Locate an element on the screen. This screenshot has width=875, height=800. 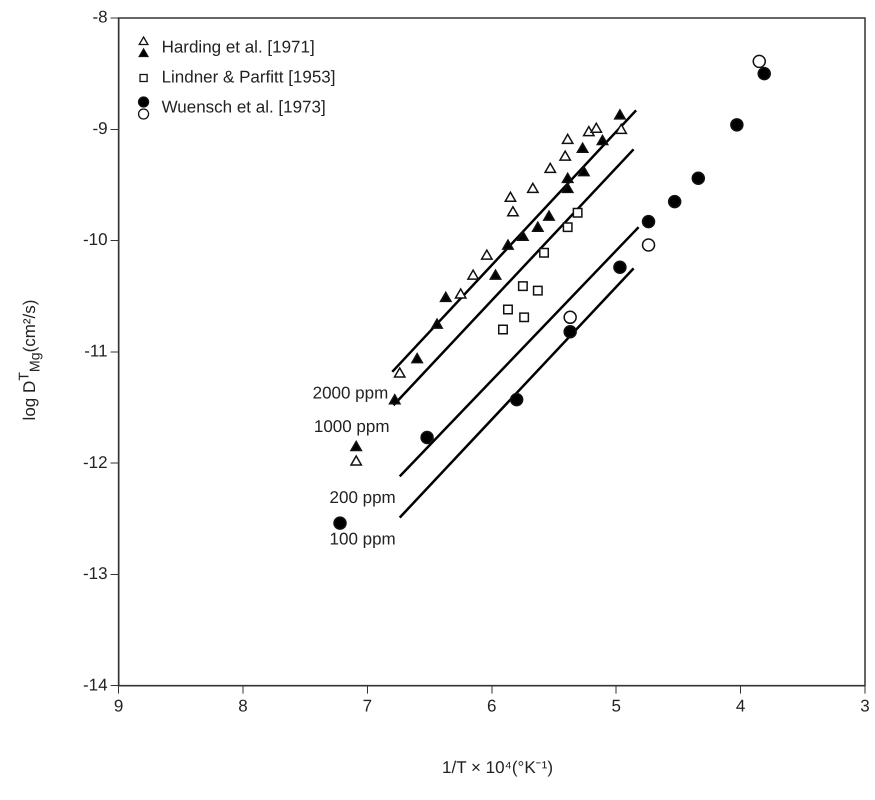
annotation: 200 ppm is located at coordinates (363, 498).